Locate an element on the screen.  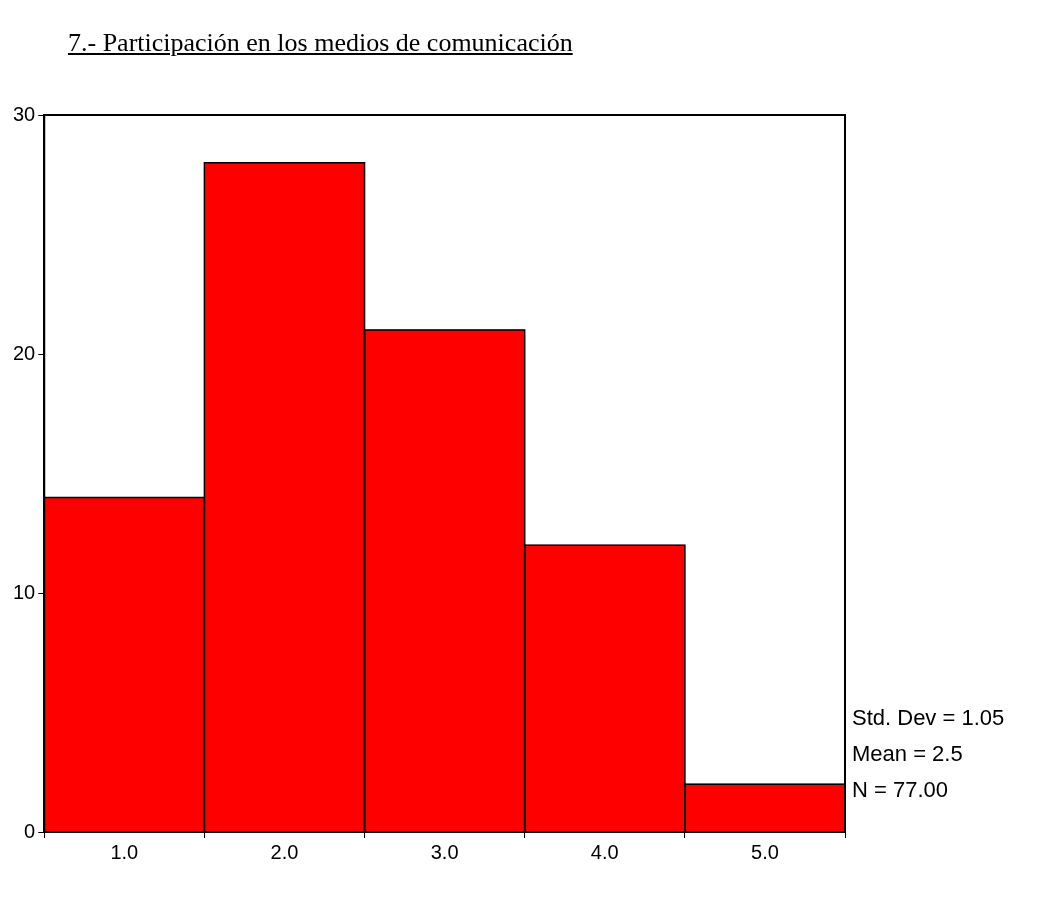
x-tick-label: 2.0 is located at coordinates (284, 851).